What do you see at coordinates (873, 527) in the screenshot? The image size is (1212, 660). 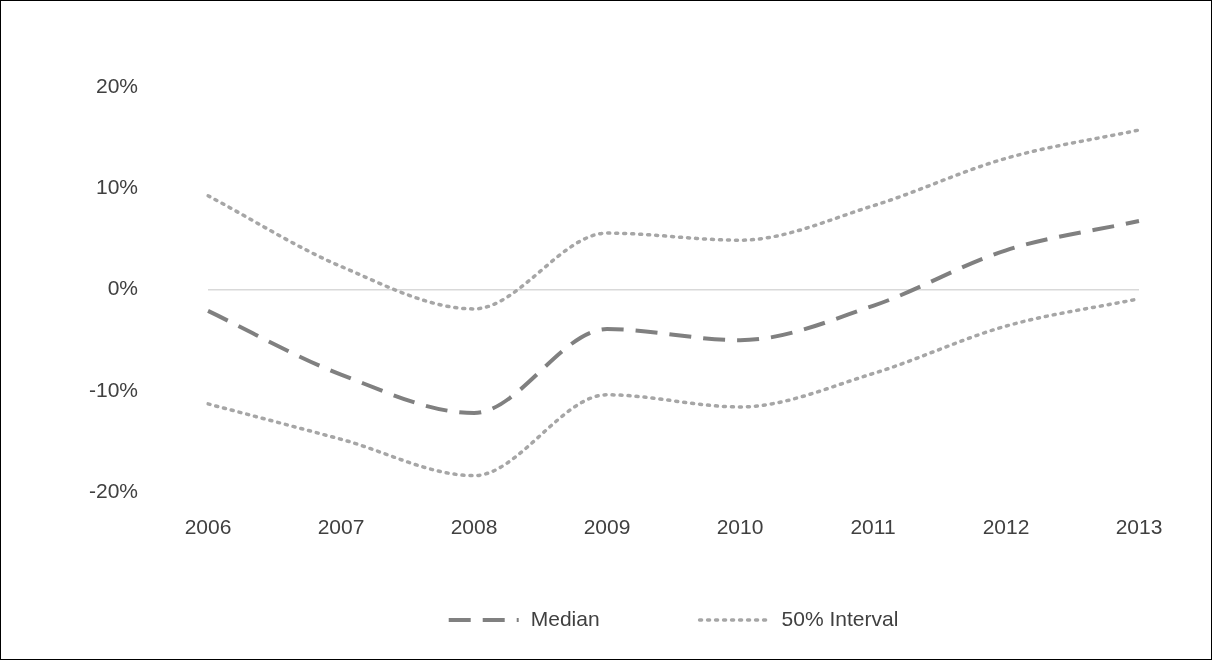 I see `x-tick-label: 2011` at bounding box center [873, 527].